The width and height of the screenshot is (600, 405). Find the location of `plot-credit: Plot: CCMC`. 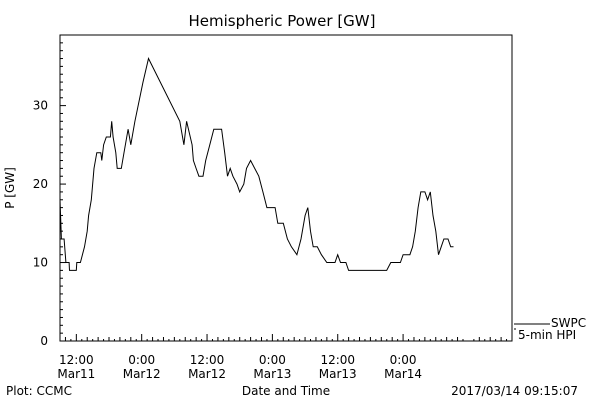

plot-credit: Plot: CCMC is located at coordinates (39, 391).